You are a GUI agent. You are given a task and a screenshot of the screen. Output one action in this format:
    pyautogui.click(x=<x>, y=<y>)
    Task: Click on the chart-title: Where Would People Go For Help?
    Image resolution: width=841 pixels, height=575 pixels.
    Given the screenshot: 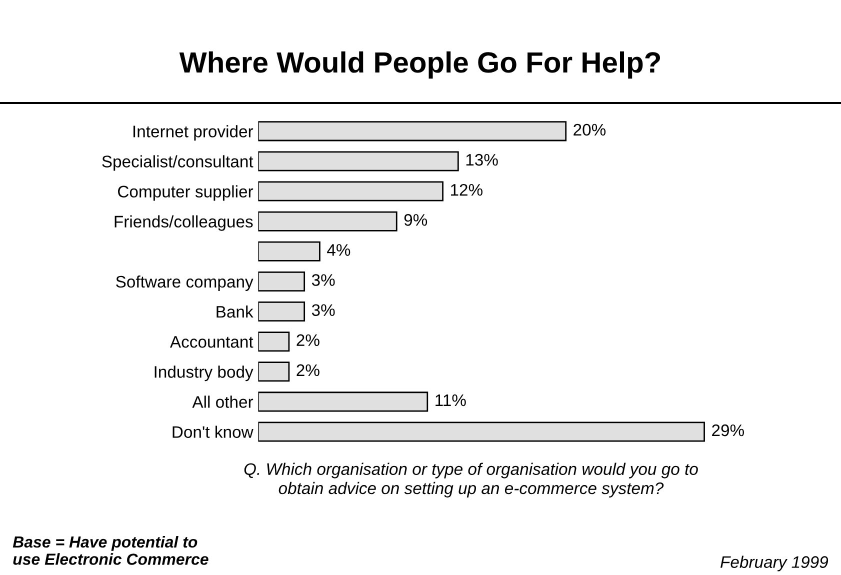 What is the action you would take?
    pyautogui.click(x=419, y=65)
    